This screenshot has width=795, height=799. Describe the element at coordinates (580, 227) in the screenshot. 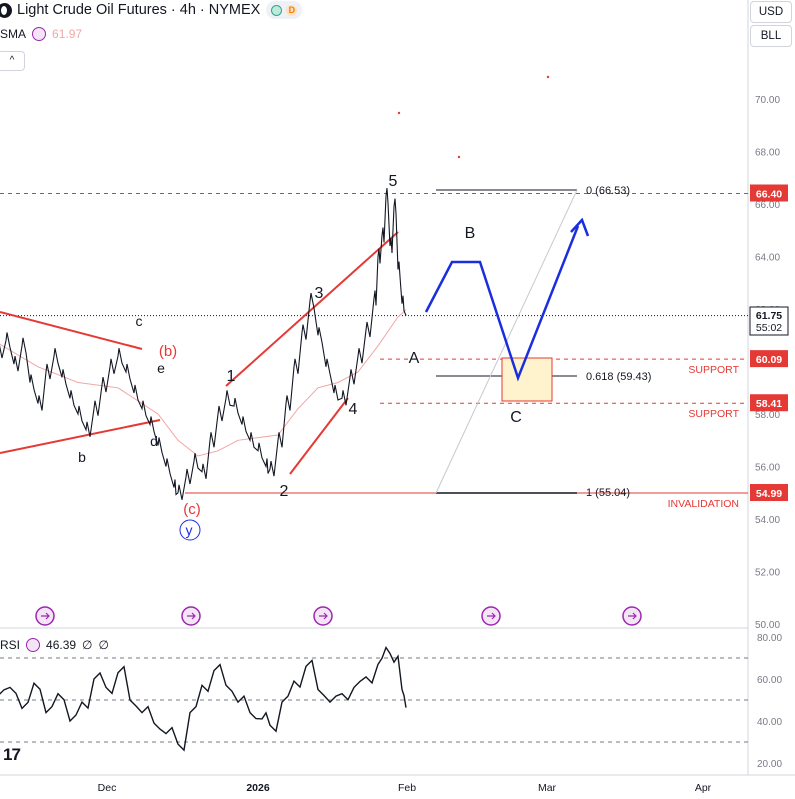

I see `projection-arrow-icon` at that location.